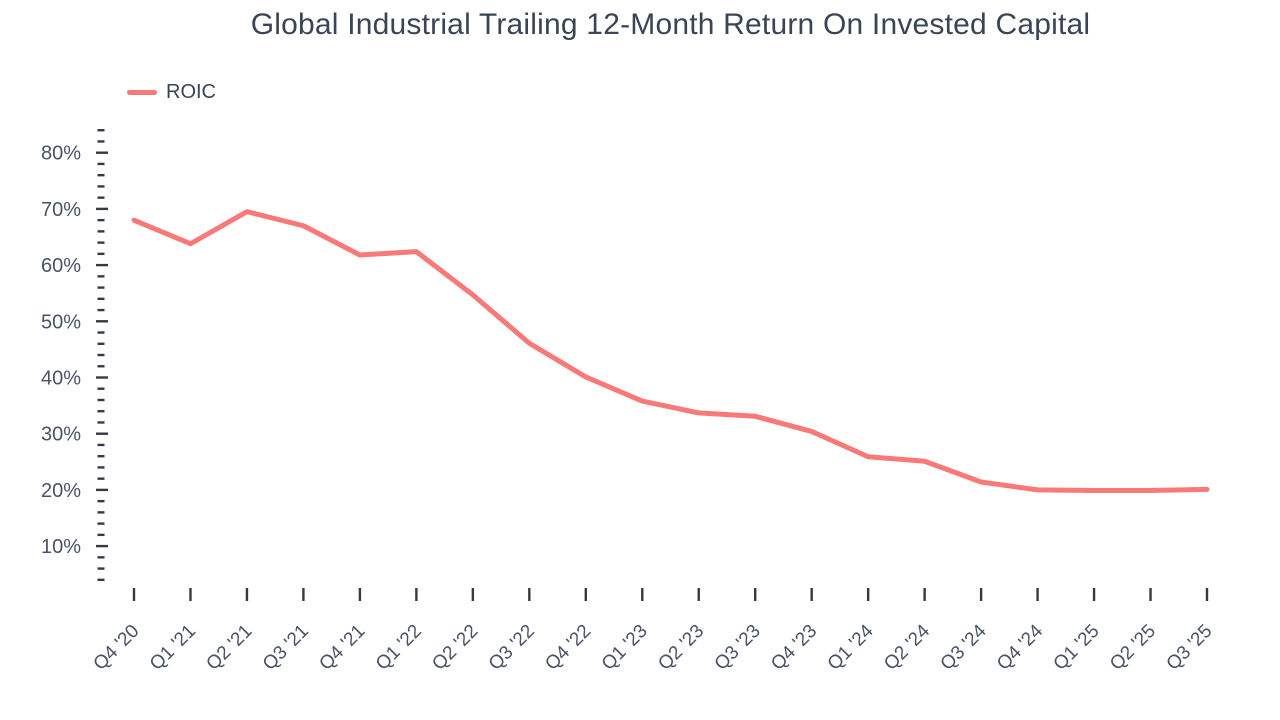 The width and height of the screenshot is (1280, 720). What do you see at coordinates (191, 92) in the screenshot?
I see `legend-label: ROIC` at bounding box center [191, 92].